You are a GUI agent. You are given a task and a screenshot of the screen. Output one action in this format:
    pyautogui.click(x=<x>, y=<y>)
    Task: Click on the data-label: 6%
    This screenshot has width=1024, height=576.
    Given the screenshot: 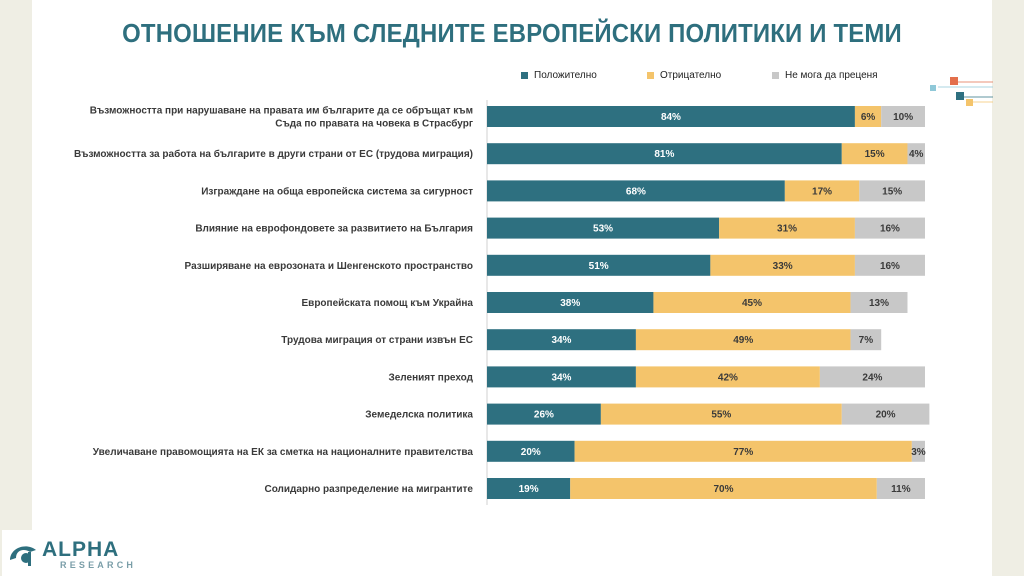 What is the action you would take?
    pyautogui.click(x=868, y=117)
    